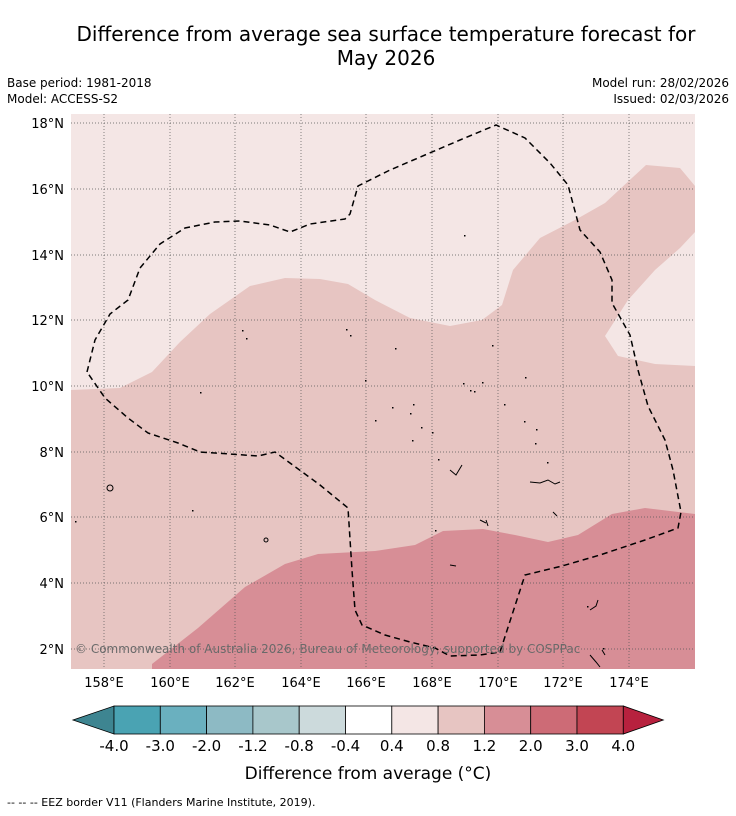 The image size is (736, 816). I want to click on lon-label: 166°E, so click(366, 683).